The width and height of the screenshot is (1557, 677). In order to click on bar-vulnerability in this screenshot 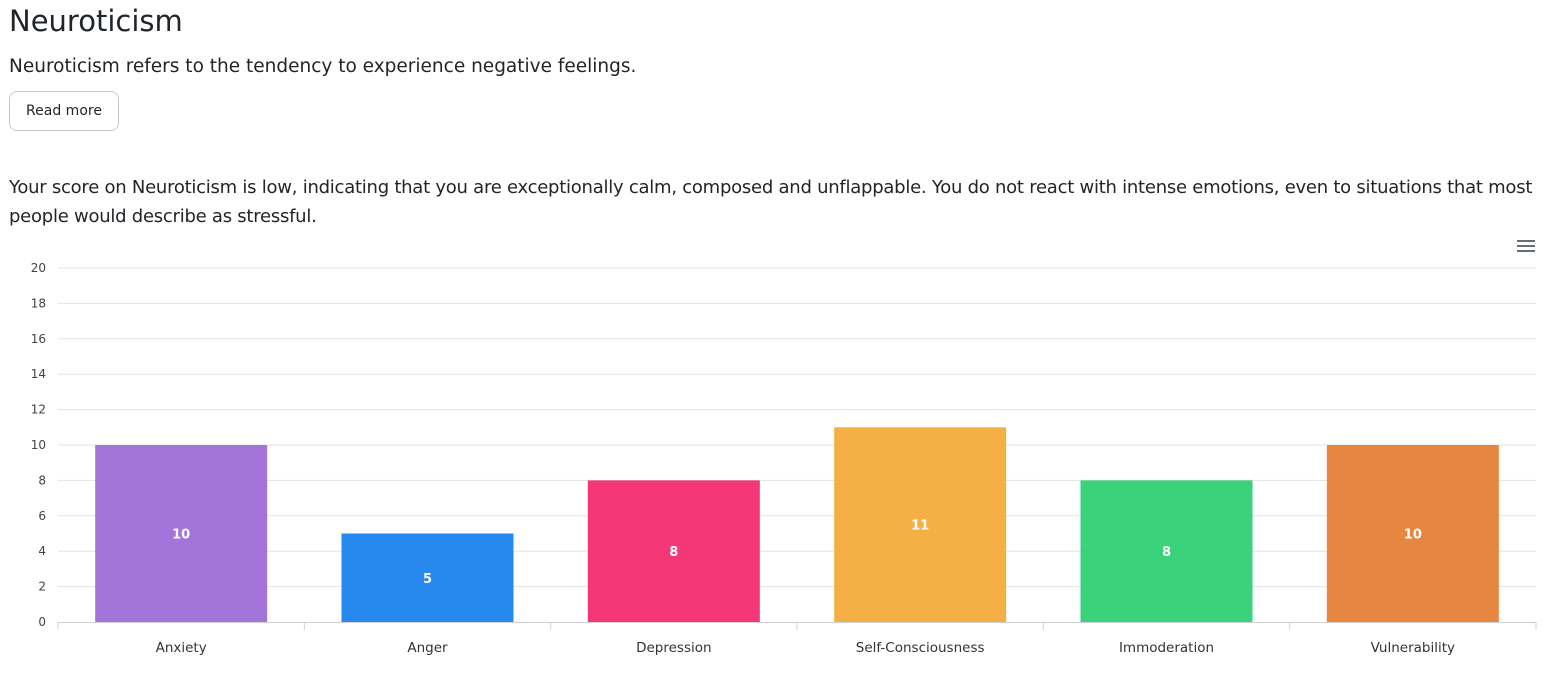, I will do `click(1412, 533)`.